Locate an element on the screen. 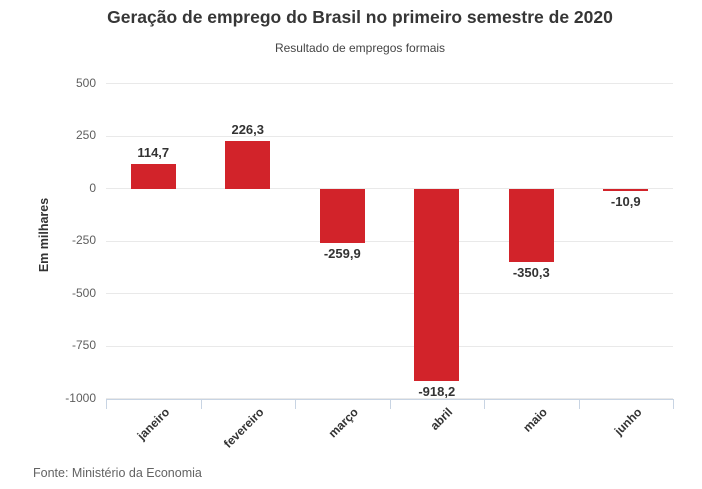  bar-value-label: -918,2 is located at coordinates (437, 392).